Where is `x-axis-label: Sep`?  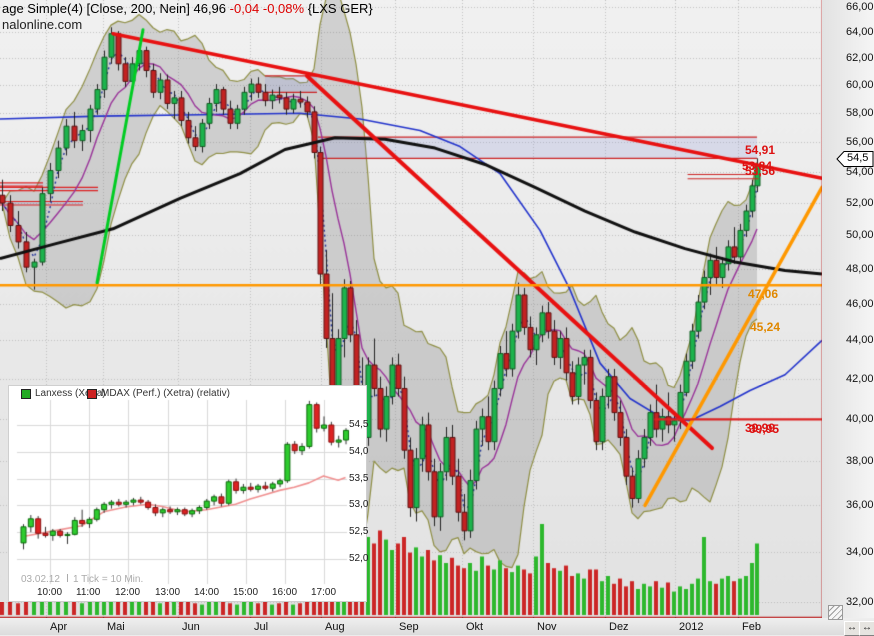 x-axis-label: Sep is located at coordinates (409, 627).